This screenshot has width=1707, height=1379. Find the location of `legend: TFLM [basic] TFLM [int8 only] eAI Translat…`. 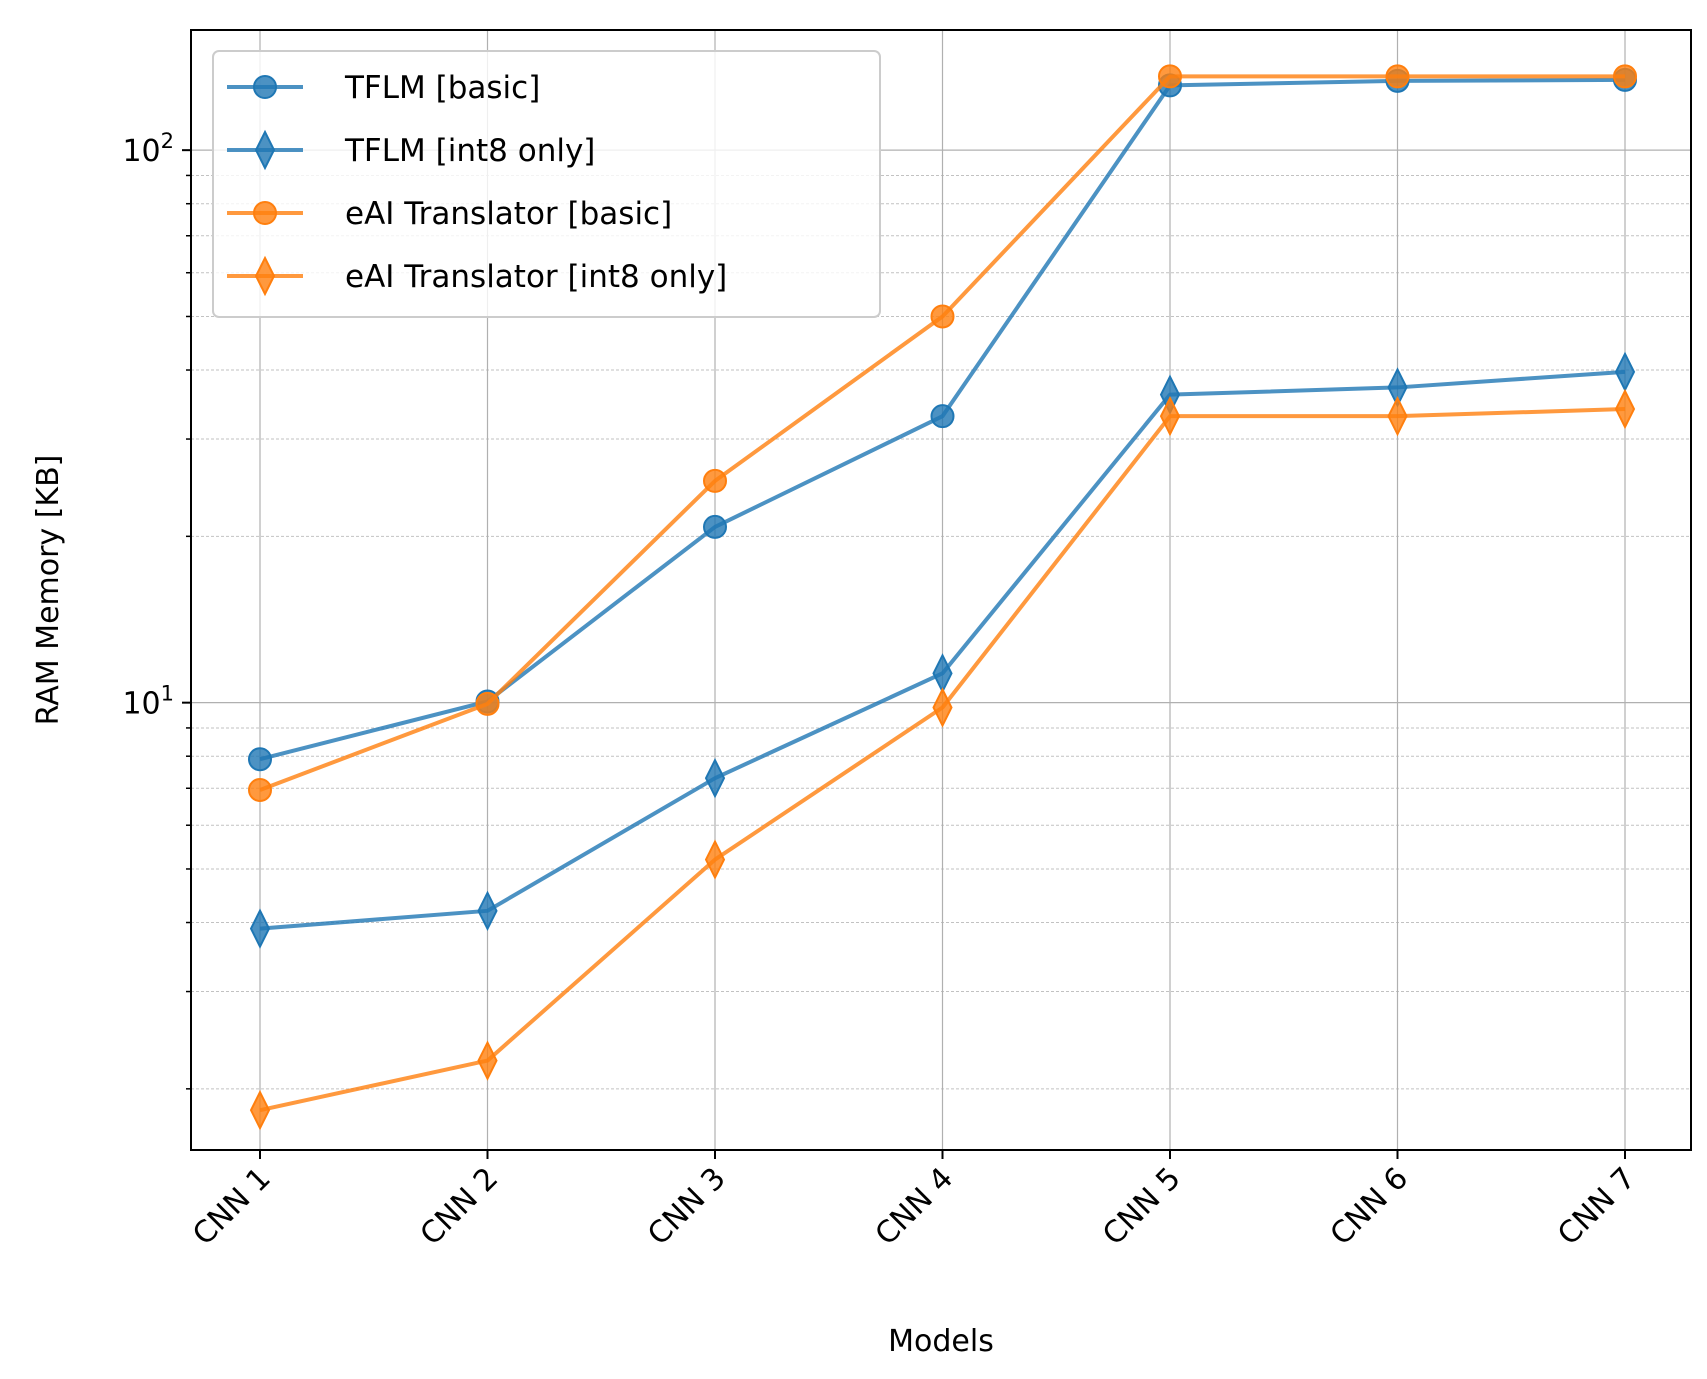

legend: TFLM [basic] TFLM [int8 only] eAI Translat… is located at coordinates (546, 184).